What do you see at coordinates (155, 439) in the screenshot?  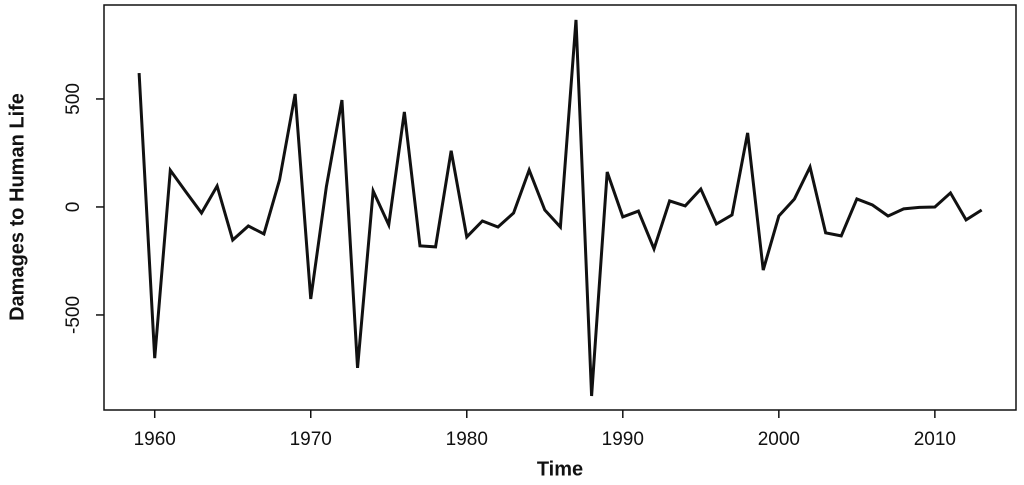 I see `x-tick-label: 1960` at bounding box center [155, 439].